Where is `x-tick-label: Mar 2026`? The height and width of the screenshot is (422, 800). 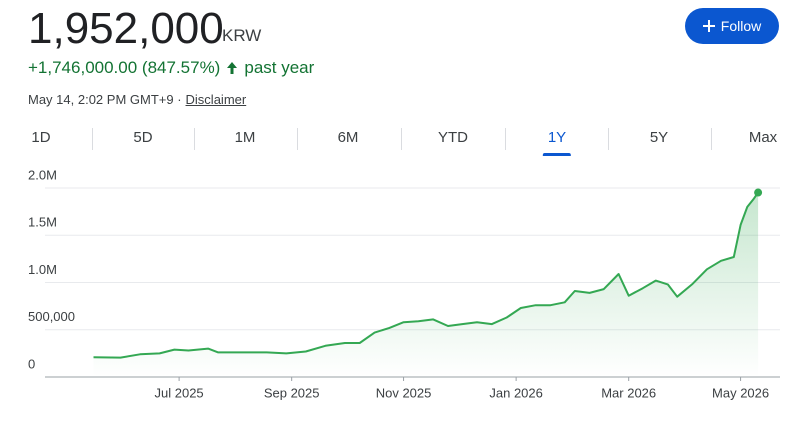 x-tick-label: Mar 2026 is located at coordinates (628, 392).